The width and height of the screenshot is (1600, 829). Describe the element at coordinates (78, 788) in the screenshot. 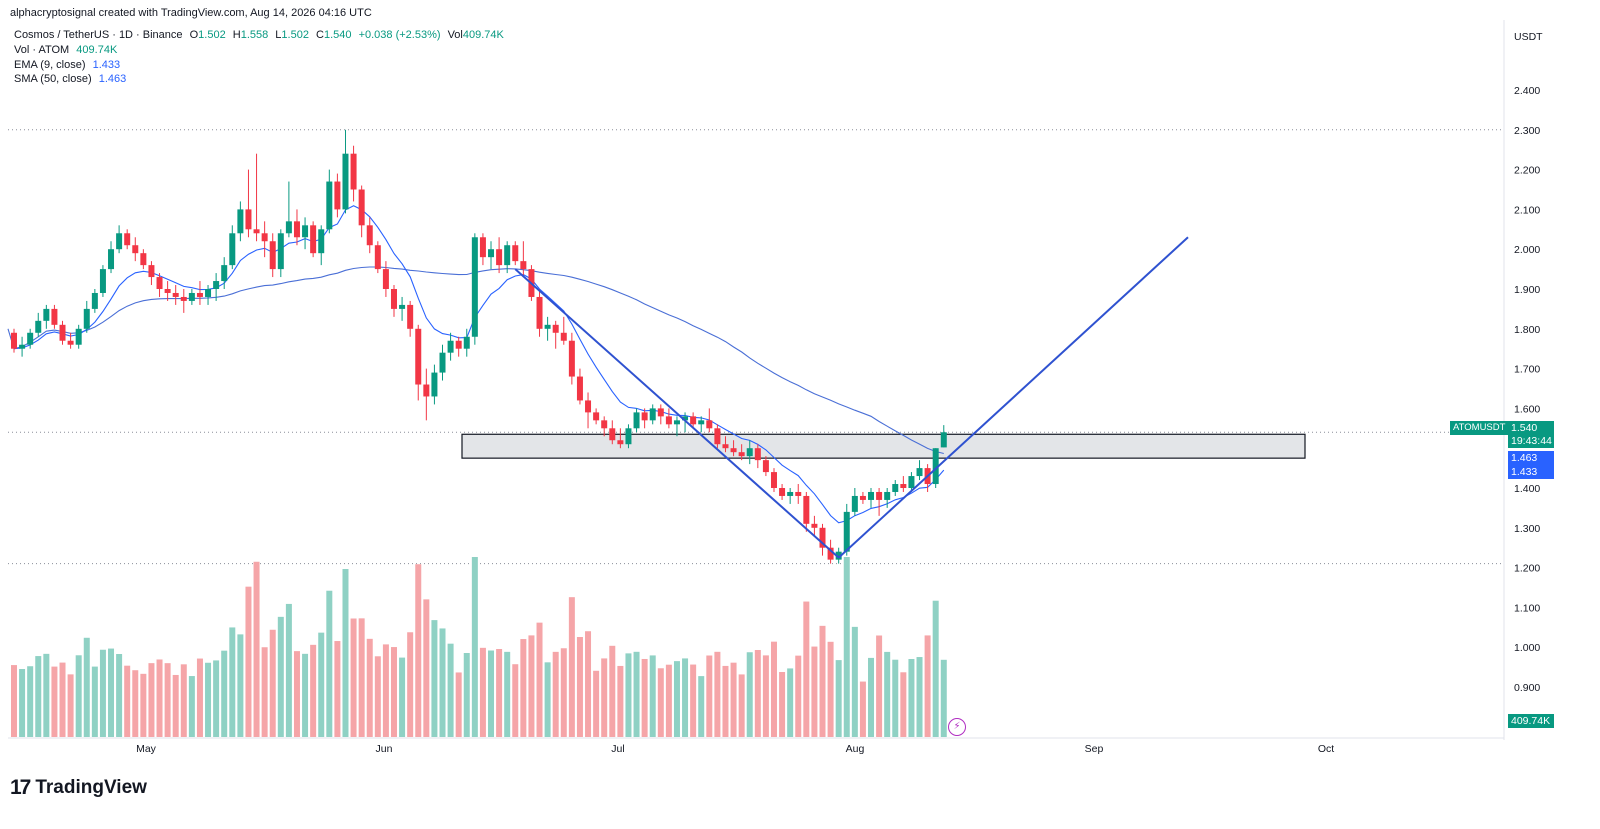

I see `tradingview-logo: 17 TradingView` at that location.